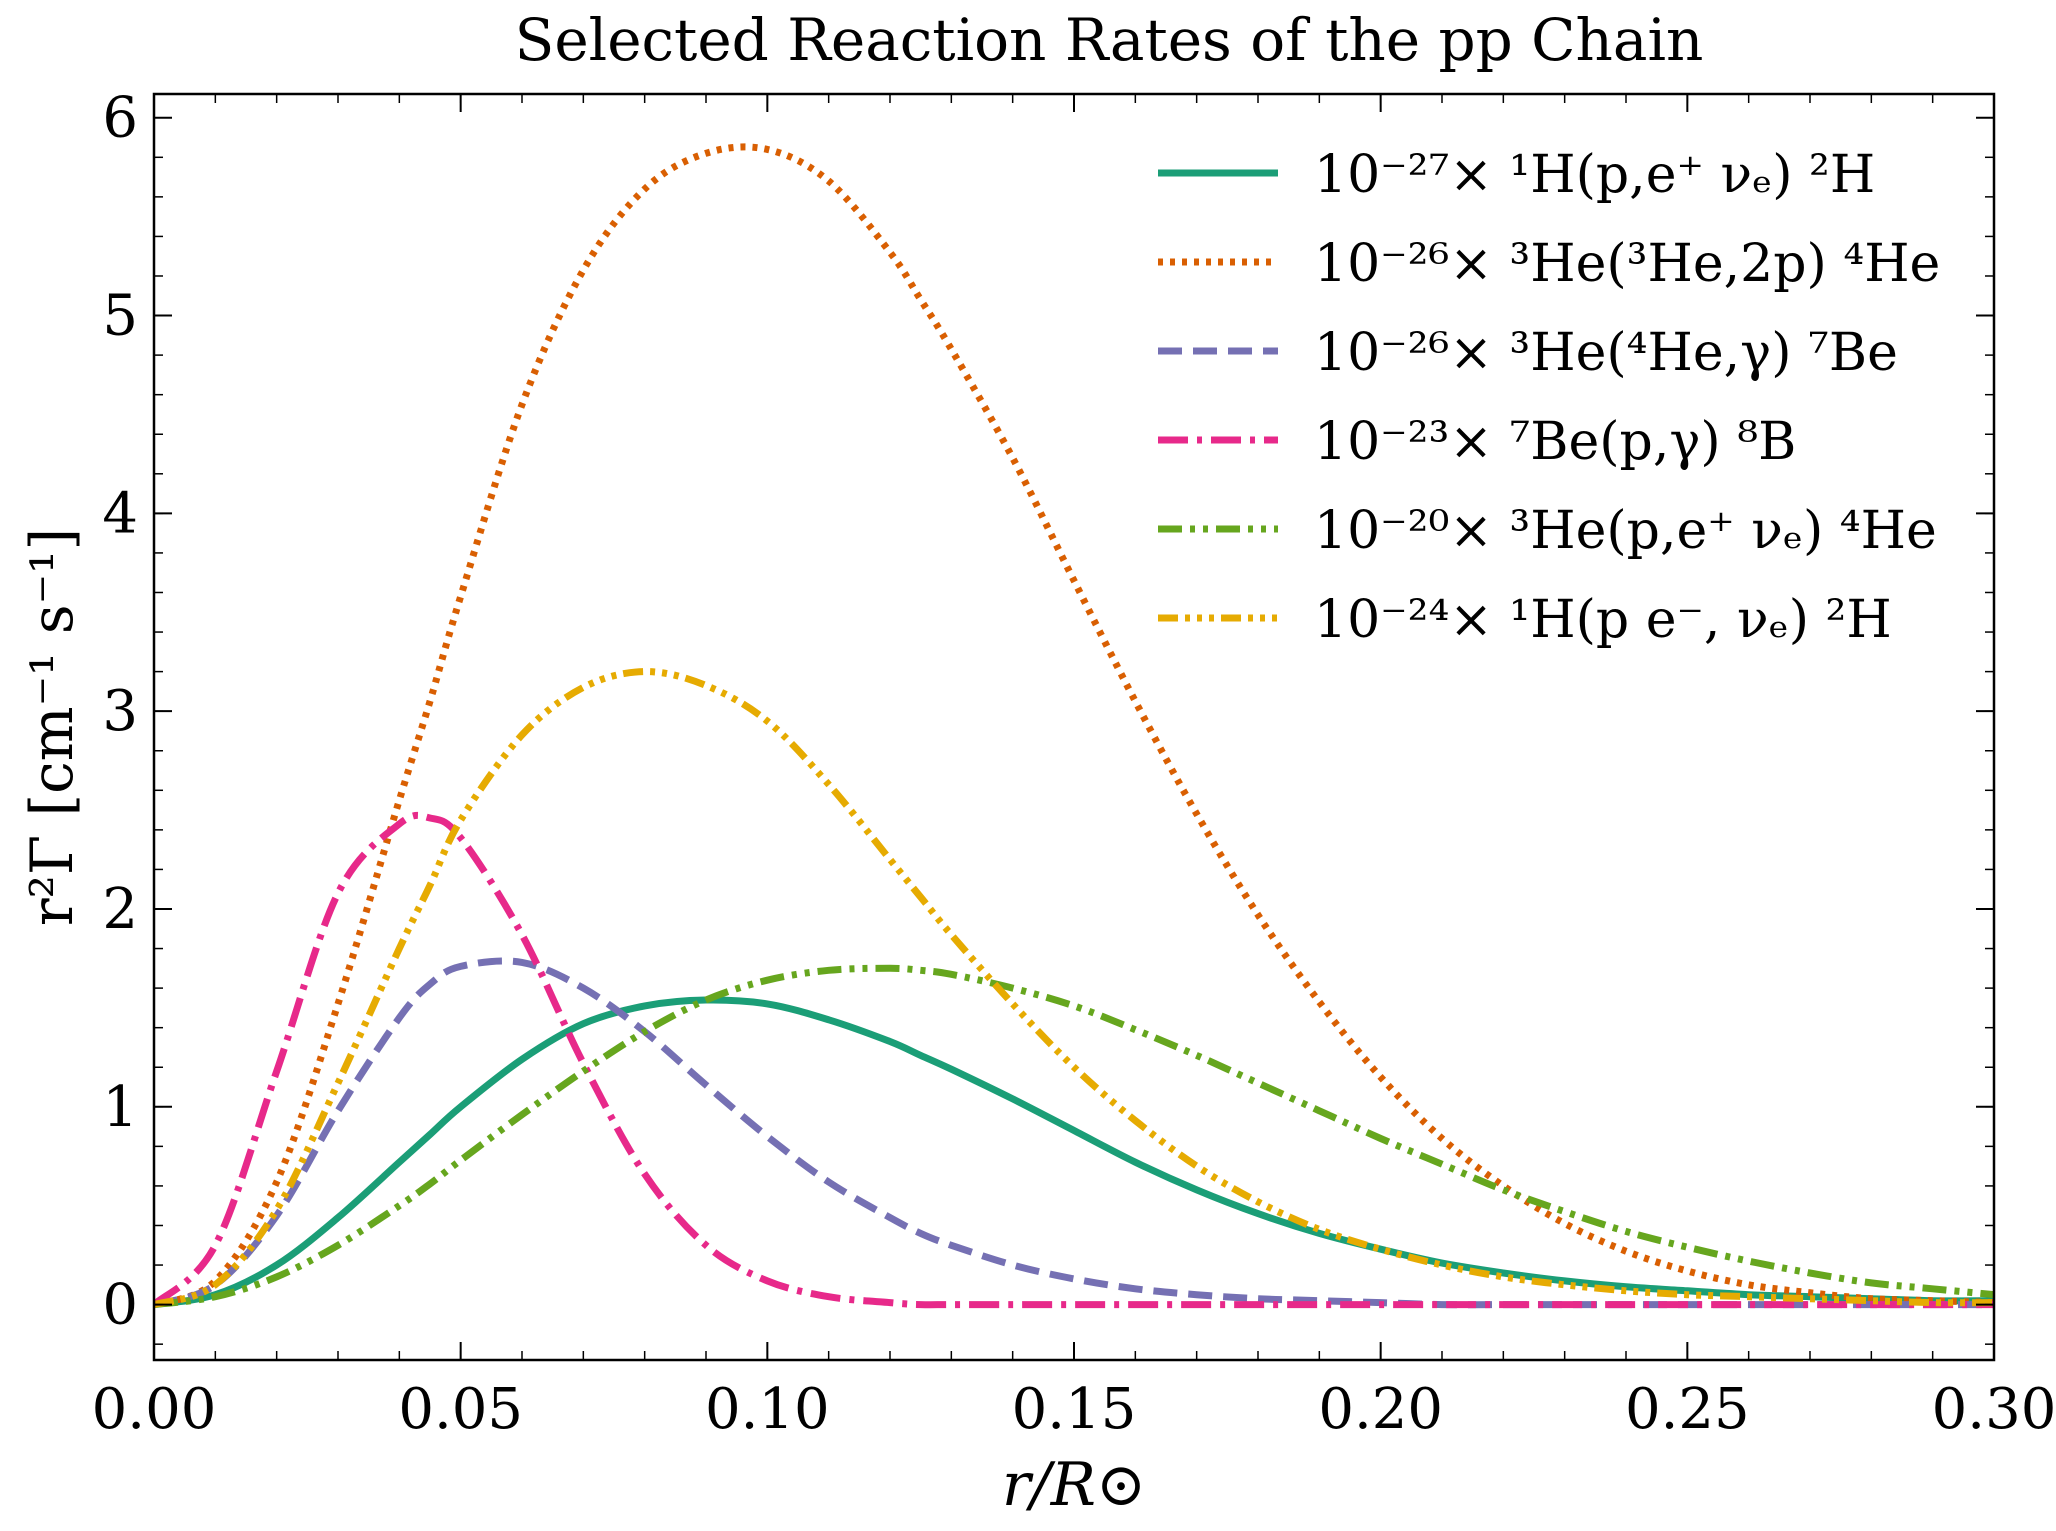 This screenshot has height=1531, width=2056. I want to click on legend-label-4: 10⁻²³× ⁷Be(p,γ) ⁸B, so click(1555, 442).